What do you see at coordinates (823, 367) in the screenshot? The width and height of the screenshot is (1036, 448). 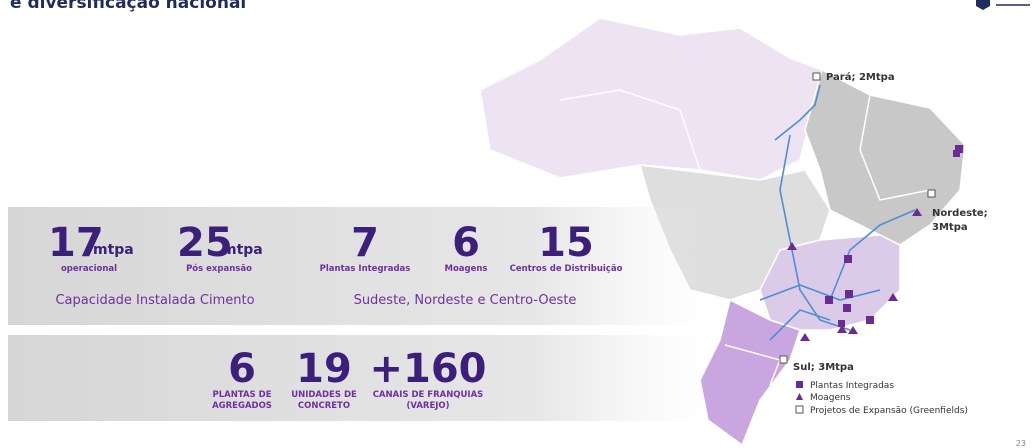 I see `map-label: Sul; 3Mtpa` at bounding box center [823, 367].